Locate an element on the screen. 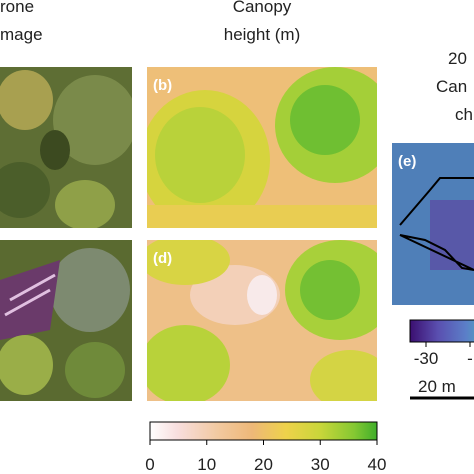 The height and width of the screenshot is (474, 474). panel-label-e: (e) is located at coordinates (407, 161).